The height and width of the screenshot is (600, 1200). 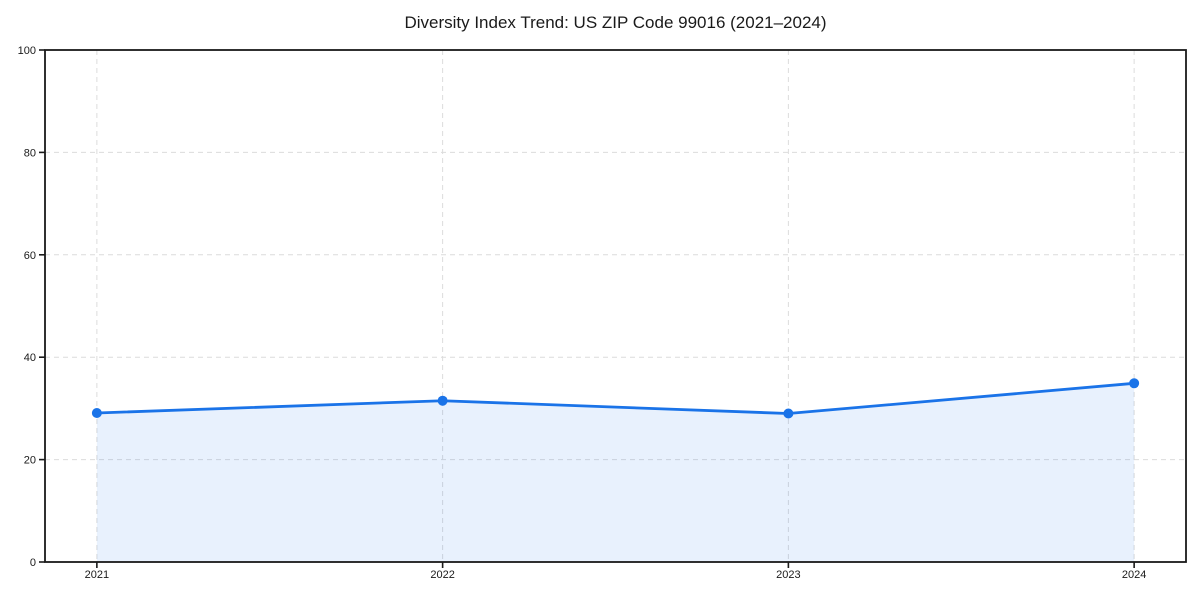 What do you see at coordinates (30, 461) in the screenshot?
I see `y-tick-label: 20` at bounding box center [30, 461].